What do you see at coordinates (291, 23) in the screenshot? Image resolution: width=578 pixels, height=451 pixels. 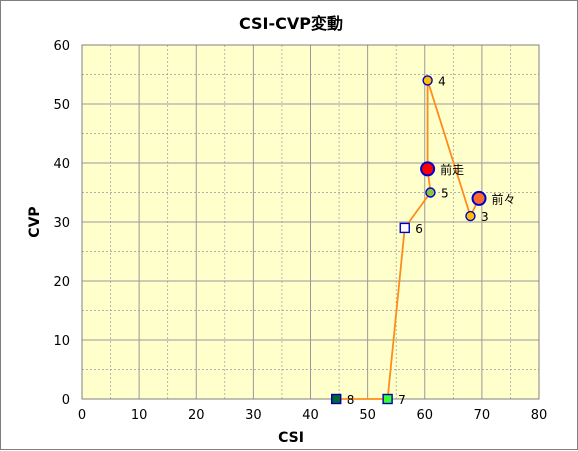 I see `chart-title: CSI-CVP変動` at bounding box center [291, 23].